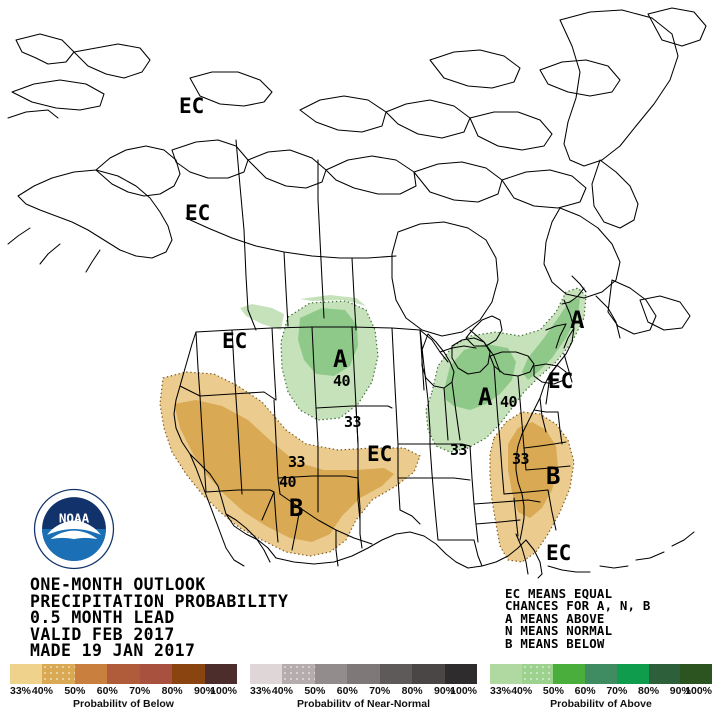  I want to click on colorbar-above-tick-90%: 90%, so click(680, 691).